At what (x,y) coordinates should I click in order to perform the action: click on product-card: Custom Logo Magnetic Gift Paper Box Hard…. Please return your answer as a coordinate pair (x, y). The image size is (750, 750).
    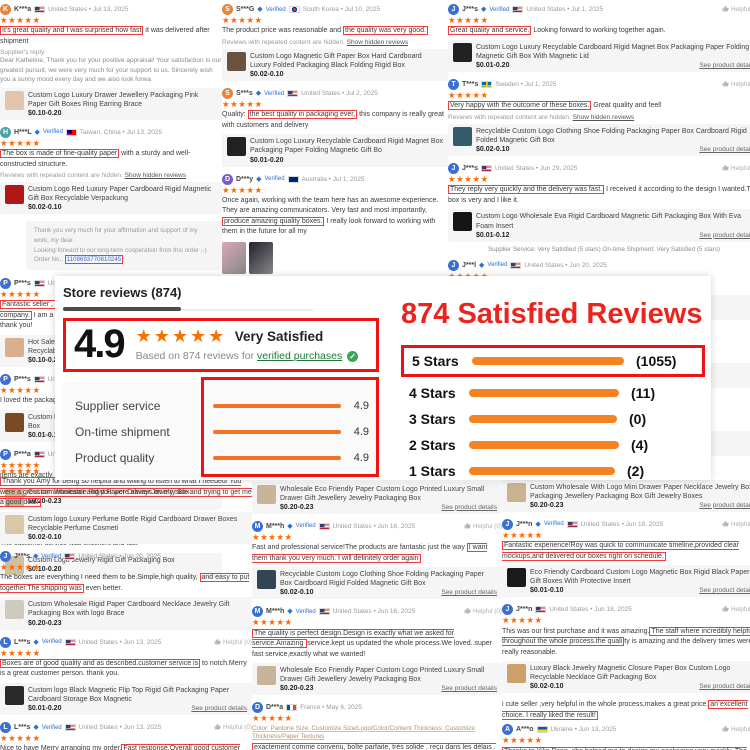
    Looking at the image, I should click on (335, 65).